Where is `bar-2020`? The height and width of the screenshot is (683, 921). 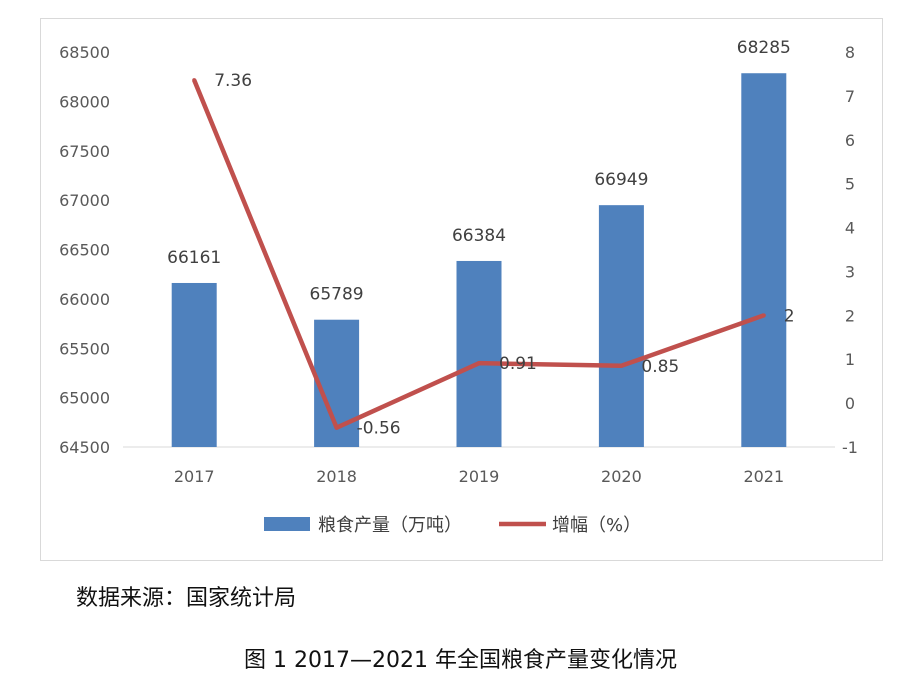
bar-2020 is located at coordinates (621, 326).